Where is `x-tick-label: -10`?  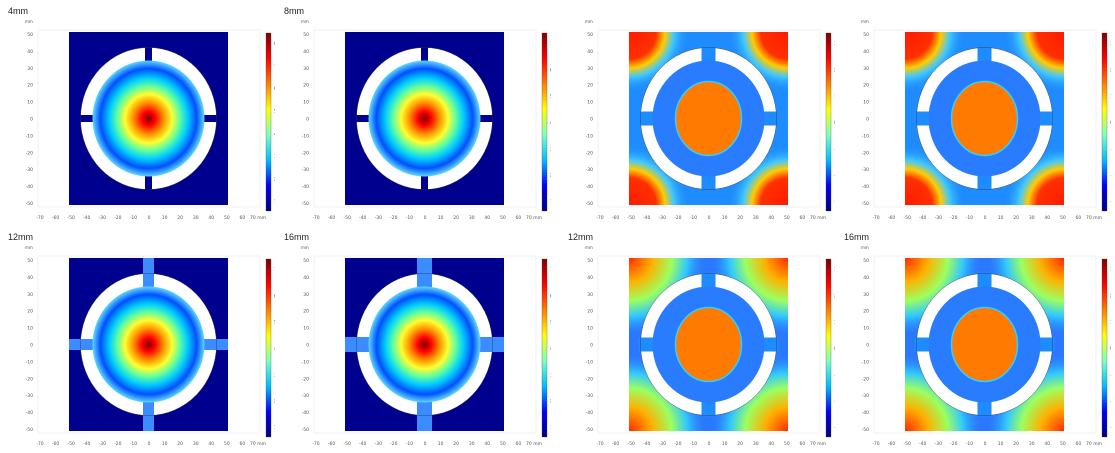
x-tick-label: -10 is located at coordinates (969, 444).